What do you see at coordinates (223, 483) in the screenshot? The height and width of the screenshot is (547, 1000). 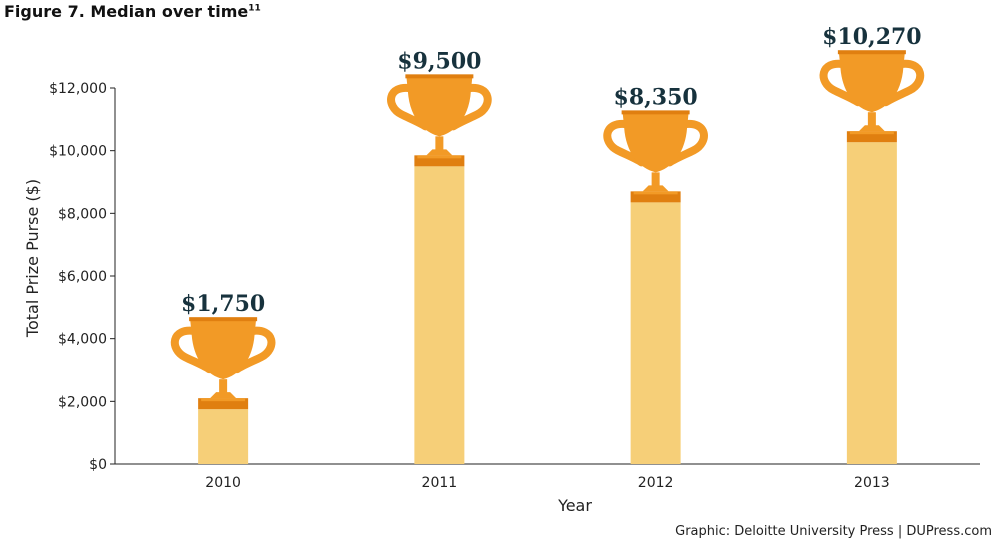 I see `x-tick-label: 2010` at bounding box center [223, 483].